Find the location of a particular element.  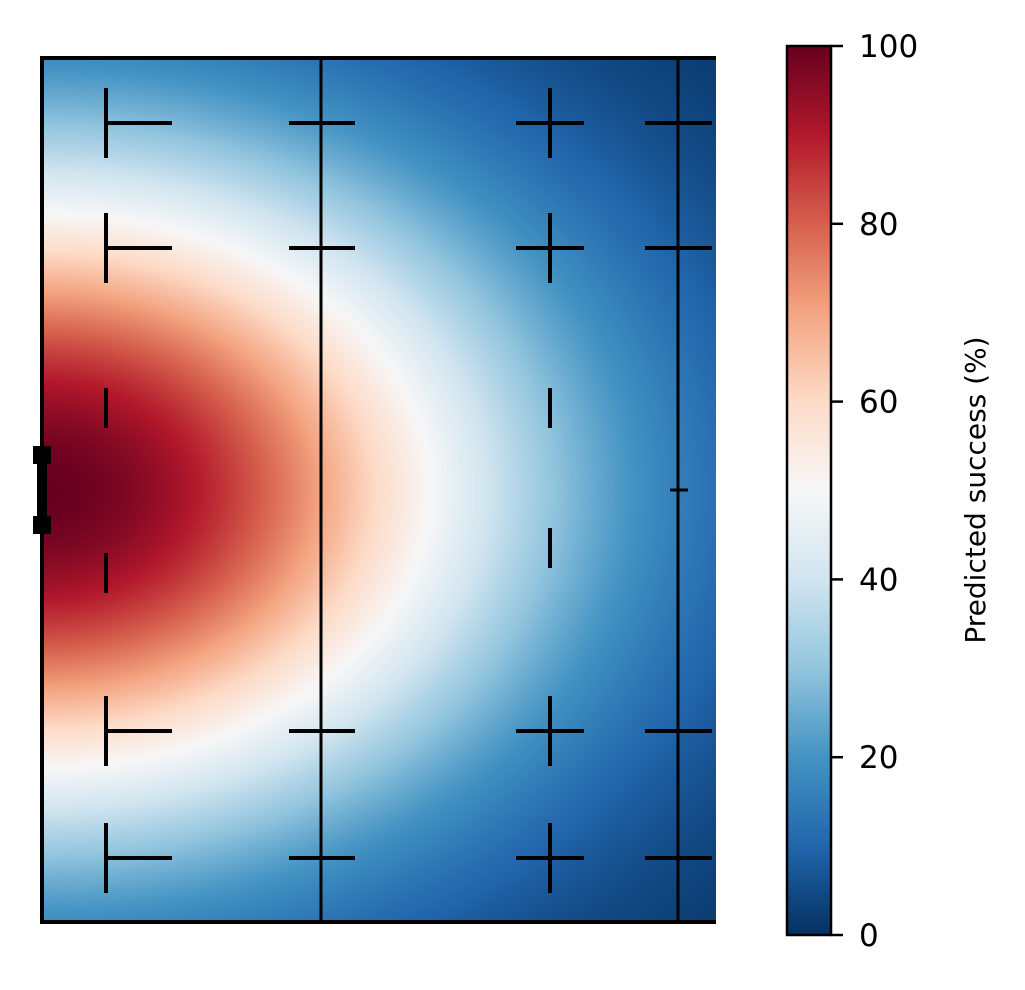

colorbar-tick-label-0: 0 is located at coordinates (869, 936).